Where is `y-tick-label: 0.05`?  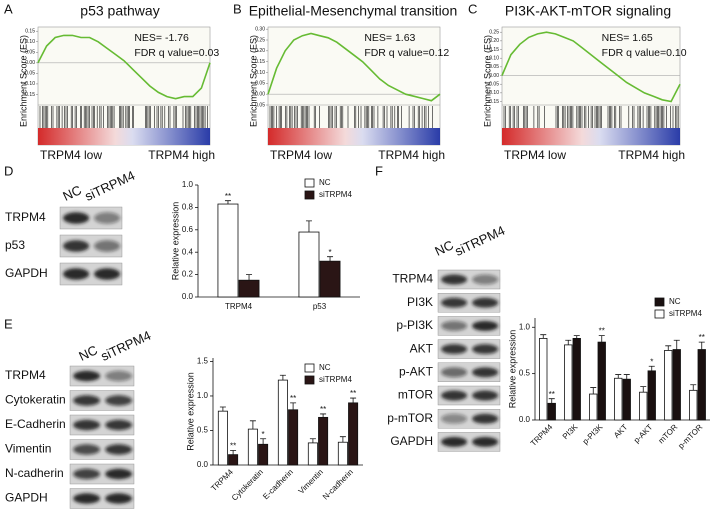 y-tick-label: 0.05 is located at coordinates (30, 53).